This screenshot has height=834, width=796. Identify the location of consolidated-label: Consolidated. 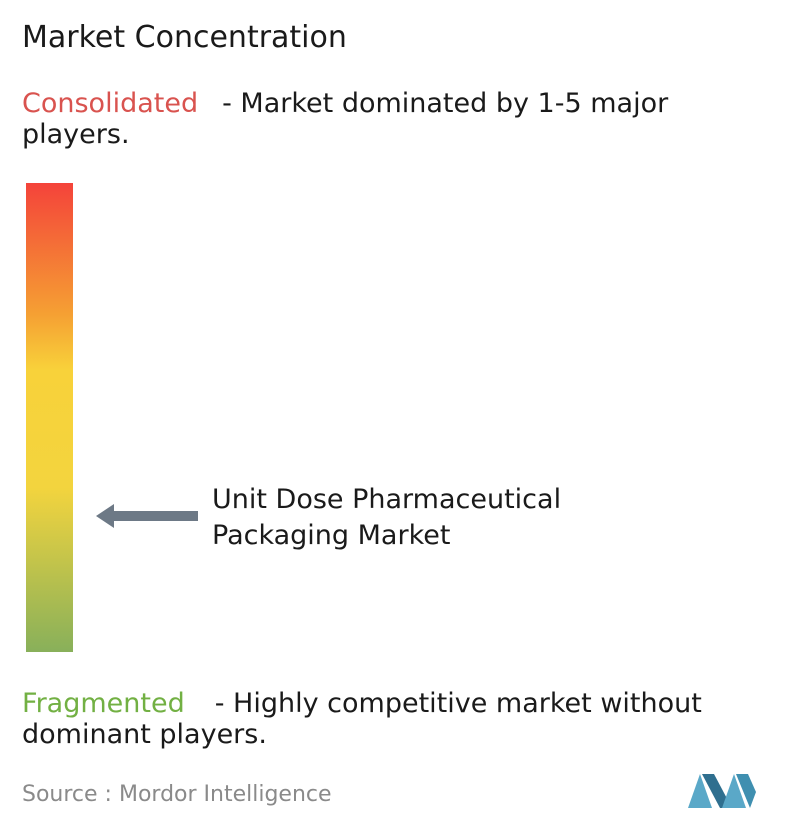
(110, 103).